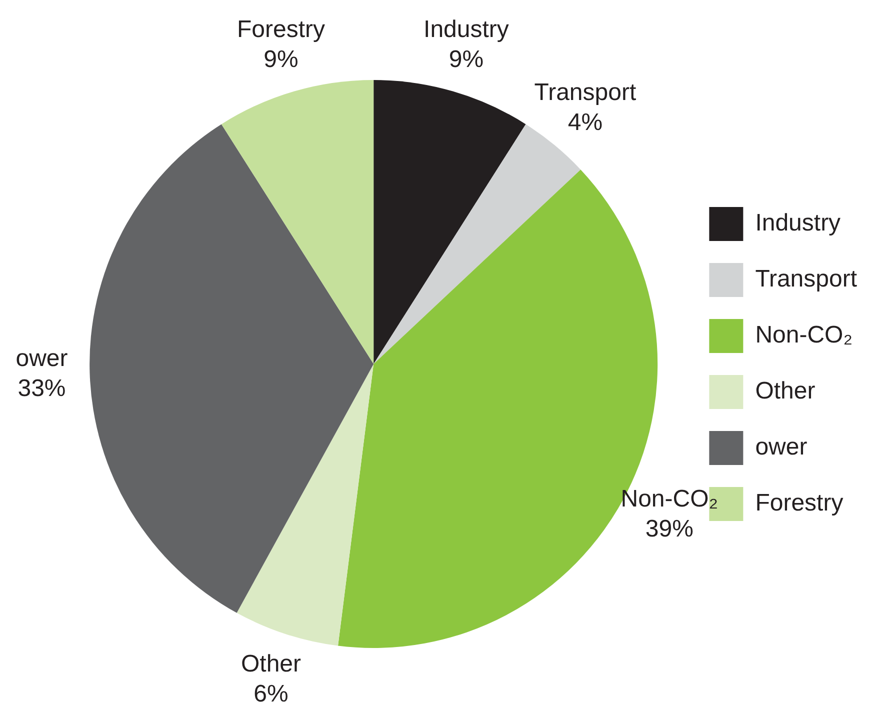  What do you see at coordinates (42, 388) in the screenshot?
I see `data-label: 33%` at bounding box center [42, 388].